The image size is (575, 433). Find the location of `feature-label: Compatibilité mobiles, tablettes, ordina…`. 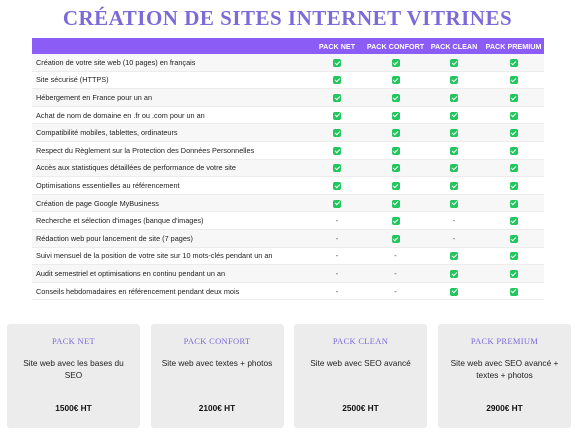

feature-label: Compatibilité mobiles, tablettes, ordina… is located at coordinates (170, 132).